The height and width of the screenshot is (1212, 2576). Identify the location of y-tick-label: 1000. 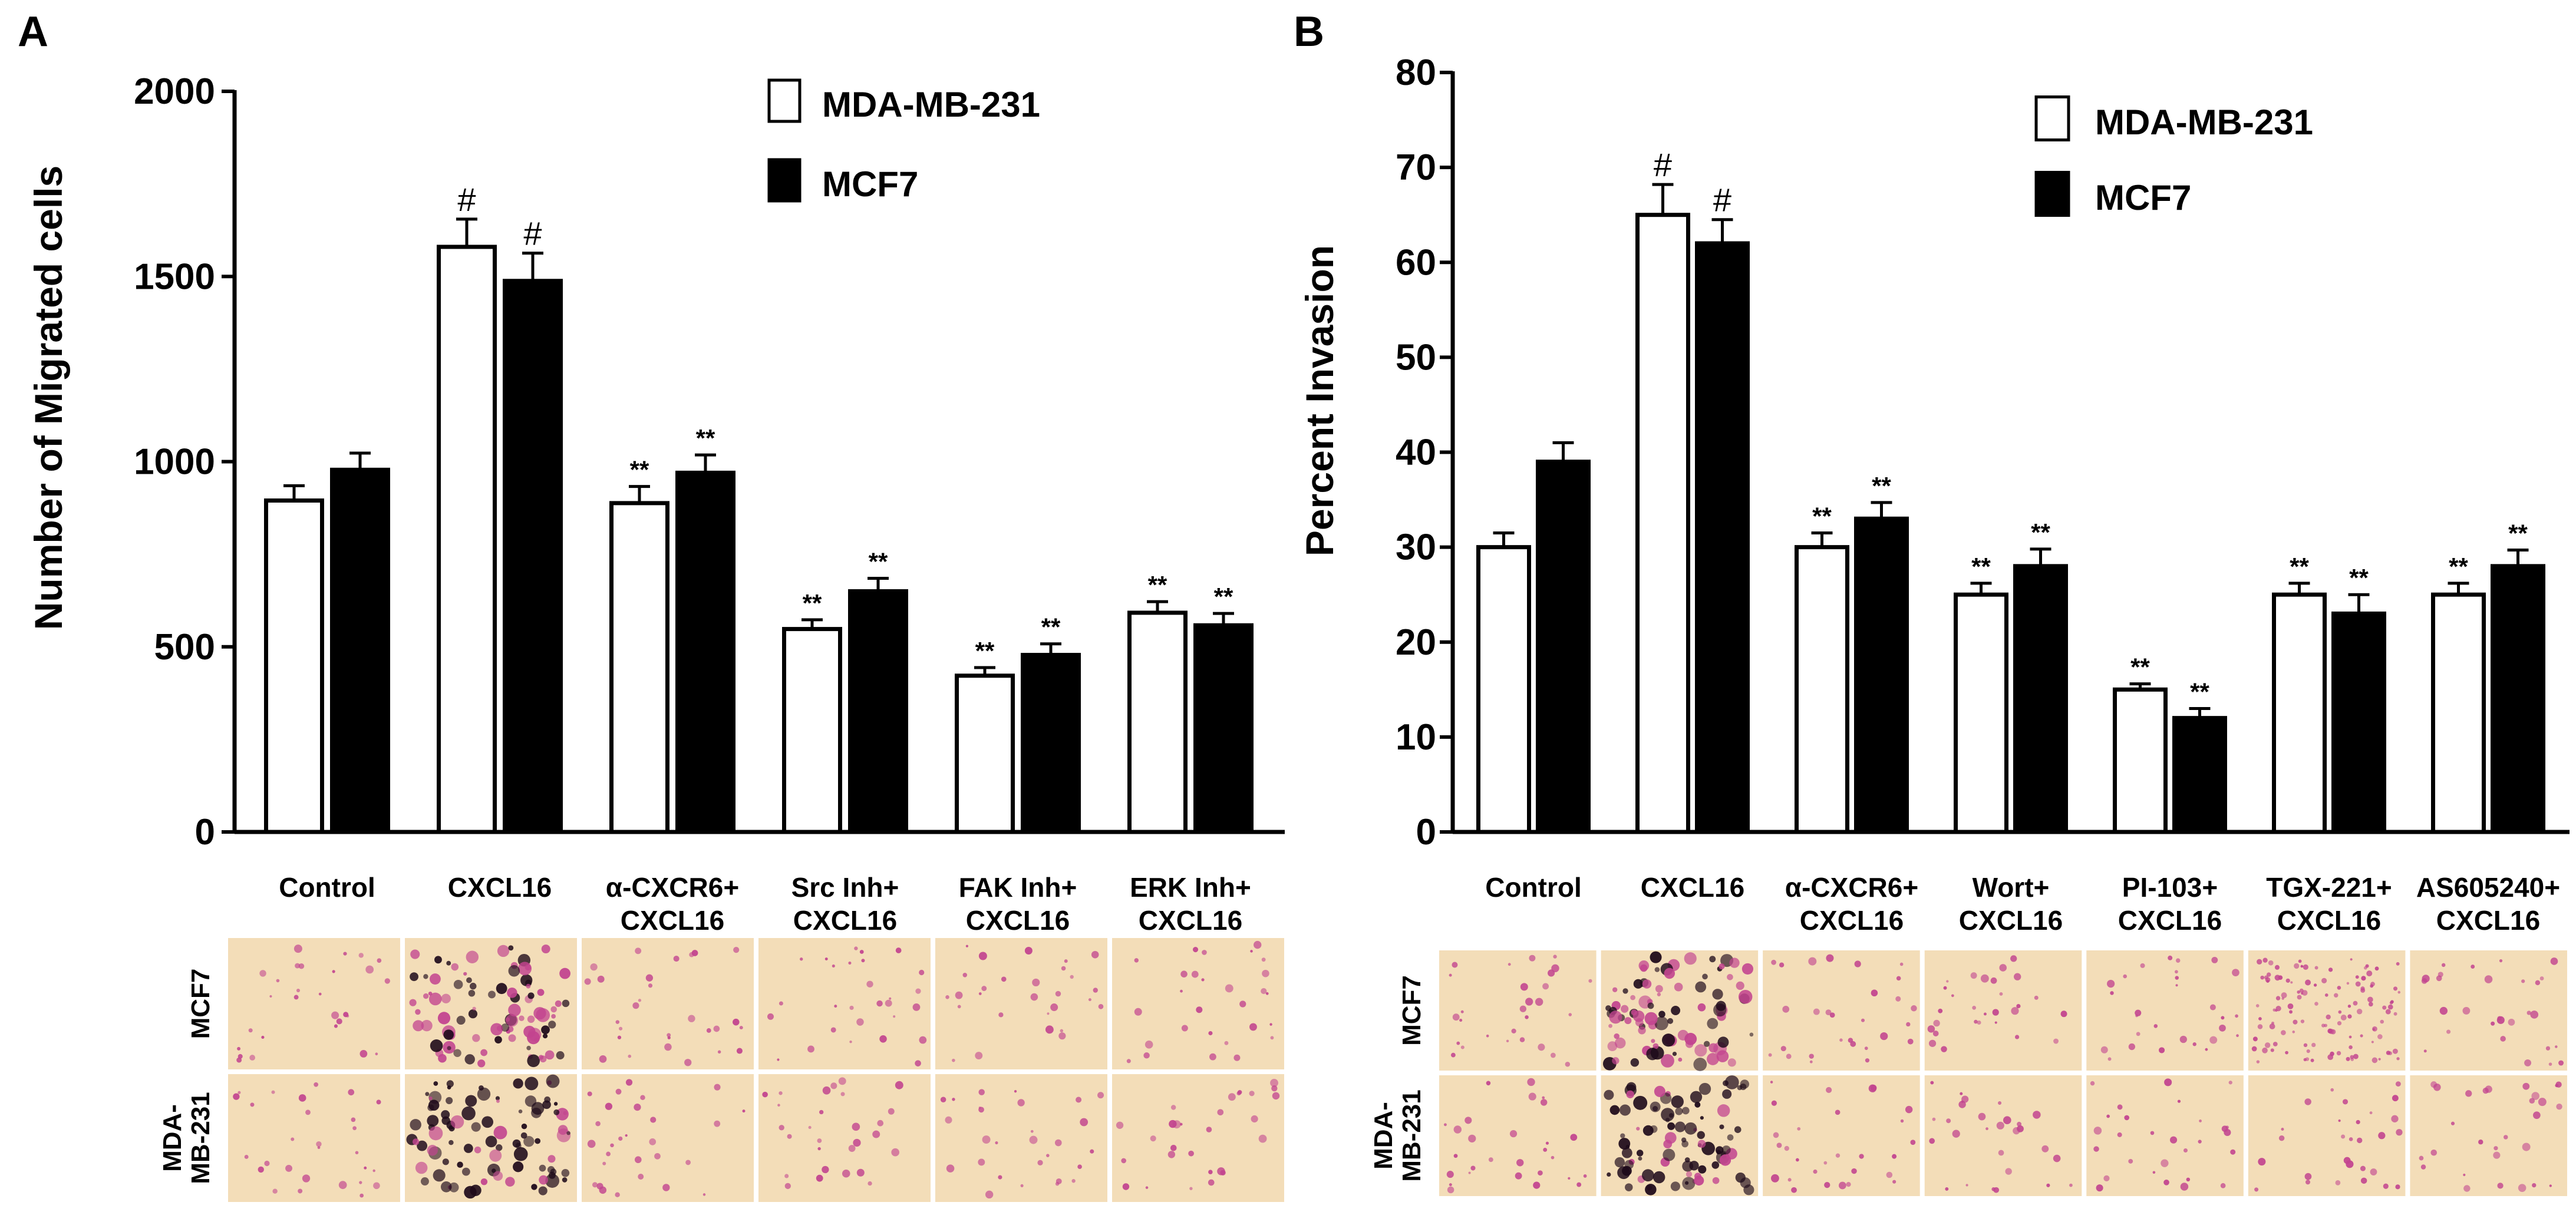
(175, 462).